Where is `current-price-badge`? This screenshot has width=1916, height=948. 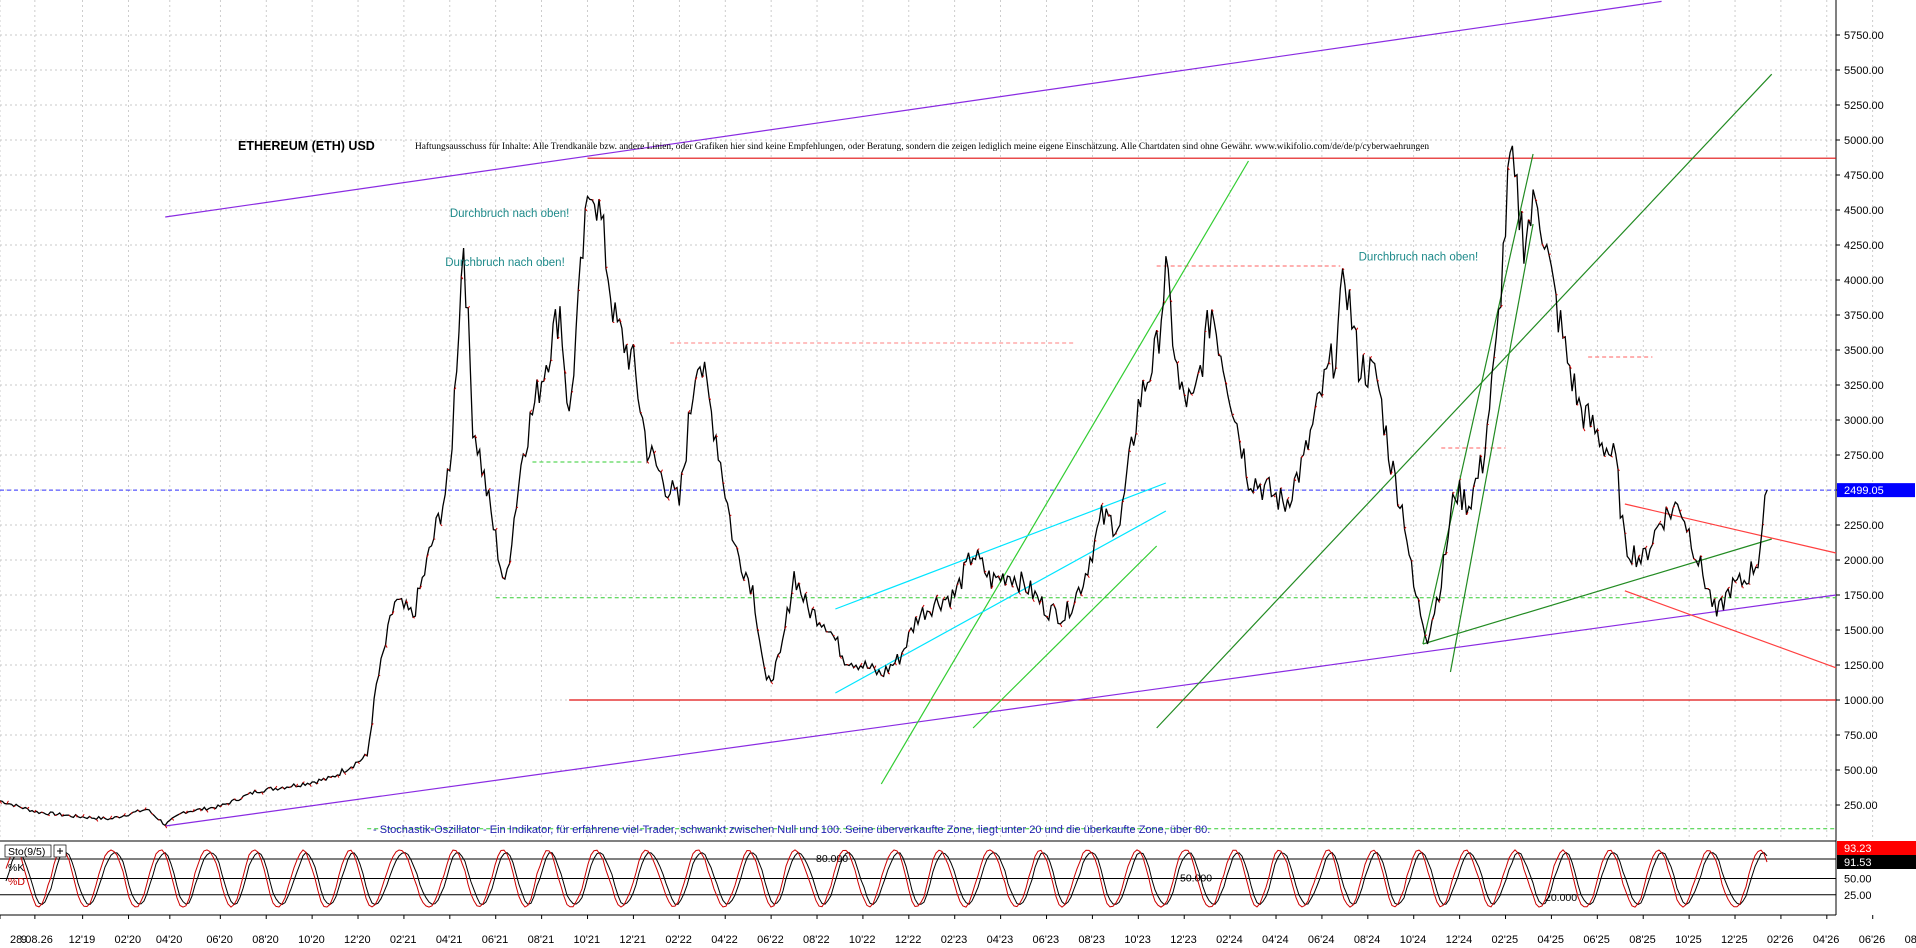 current-price-badge is located at coordinates (1876, 490).